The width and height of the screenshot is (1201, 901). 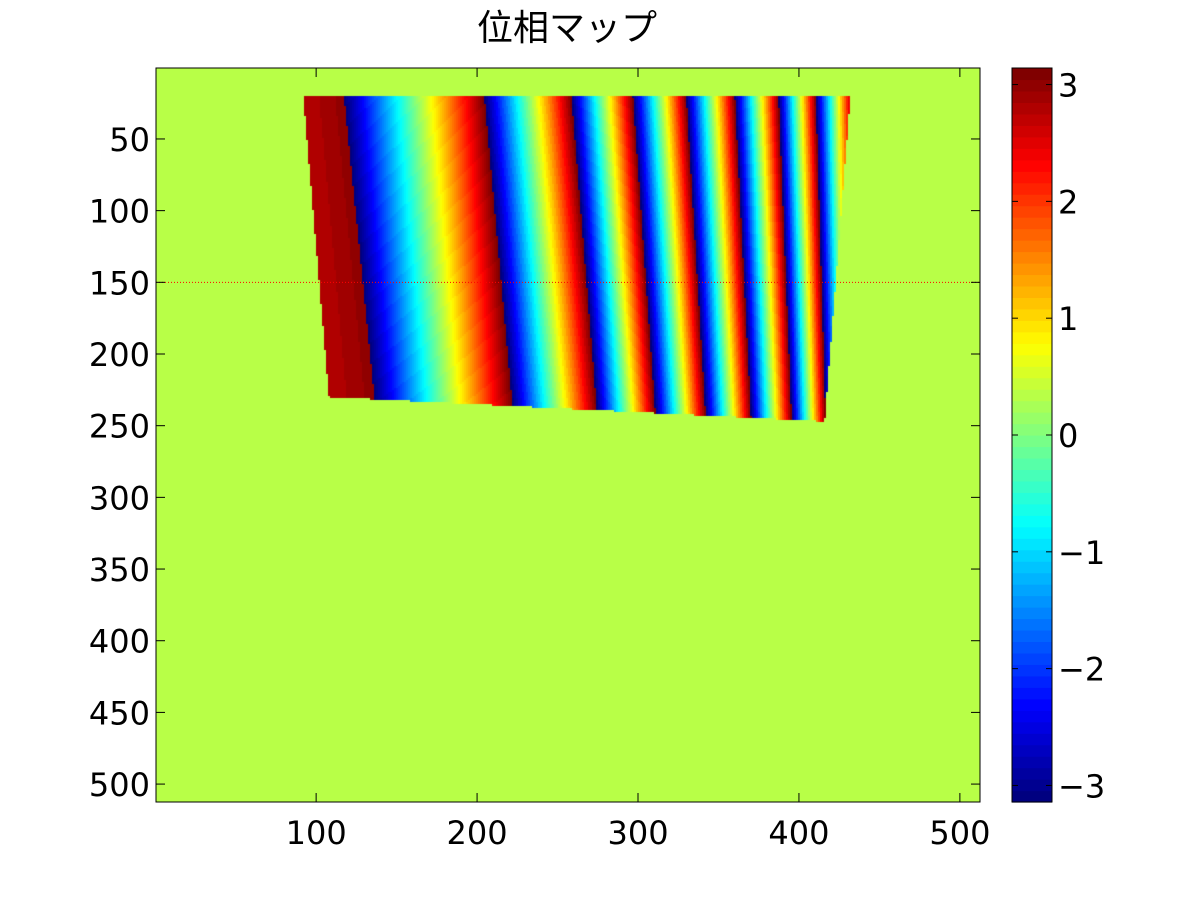 What do you see at coordinates (1068, 319) in the screenshot?
I see `colorbar-tick-label: 1` at bounding box center [1068, 319].